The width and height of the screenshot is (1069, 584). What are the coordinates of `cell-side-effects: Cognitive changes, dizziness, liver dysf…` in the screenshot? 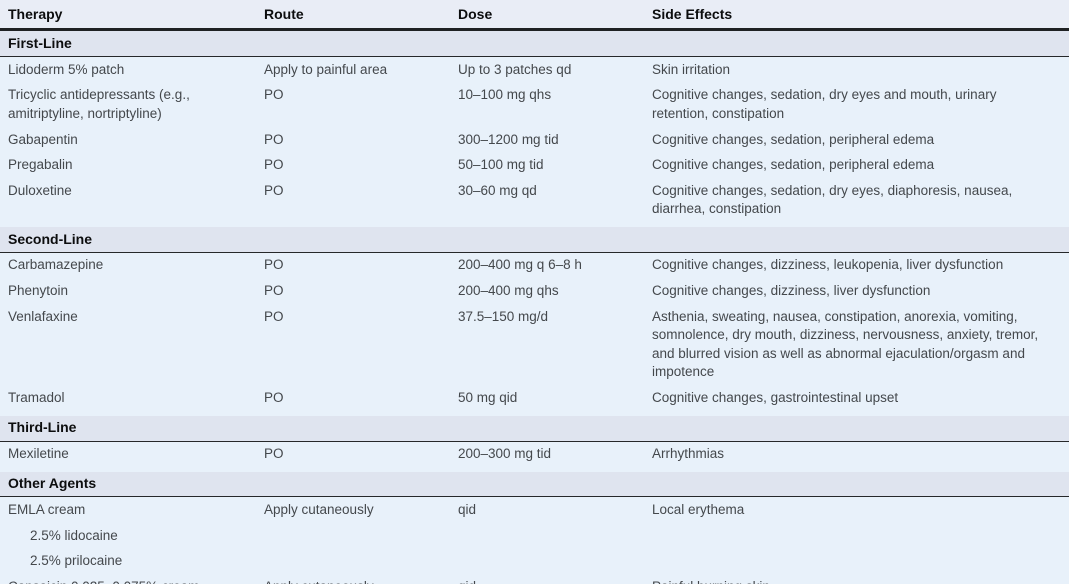 It's located at (791, 290).